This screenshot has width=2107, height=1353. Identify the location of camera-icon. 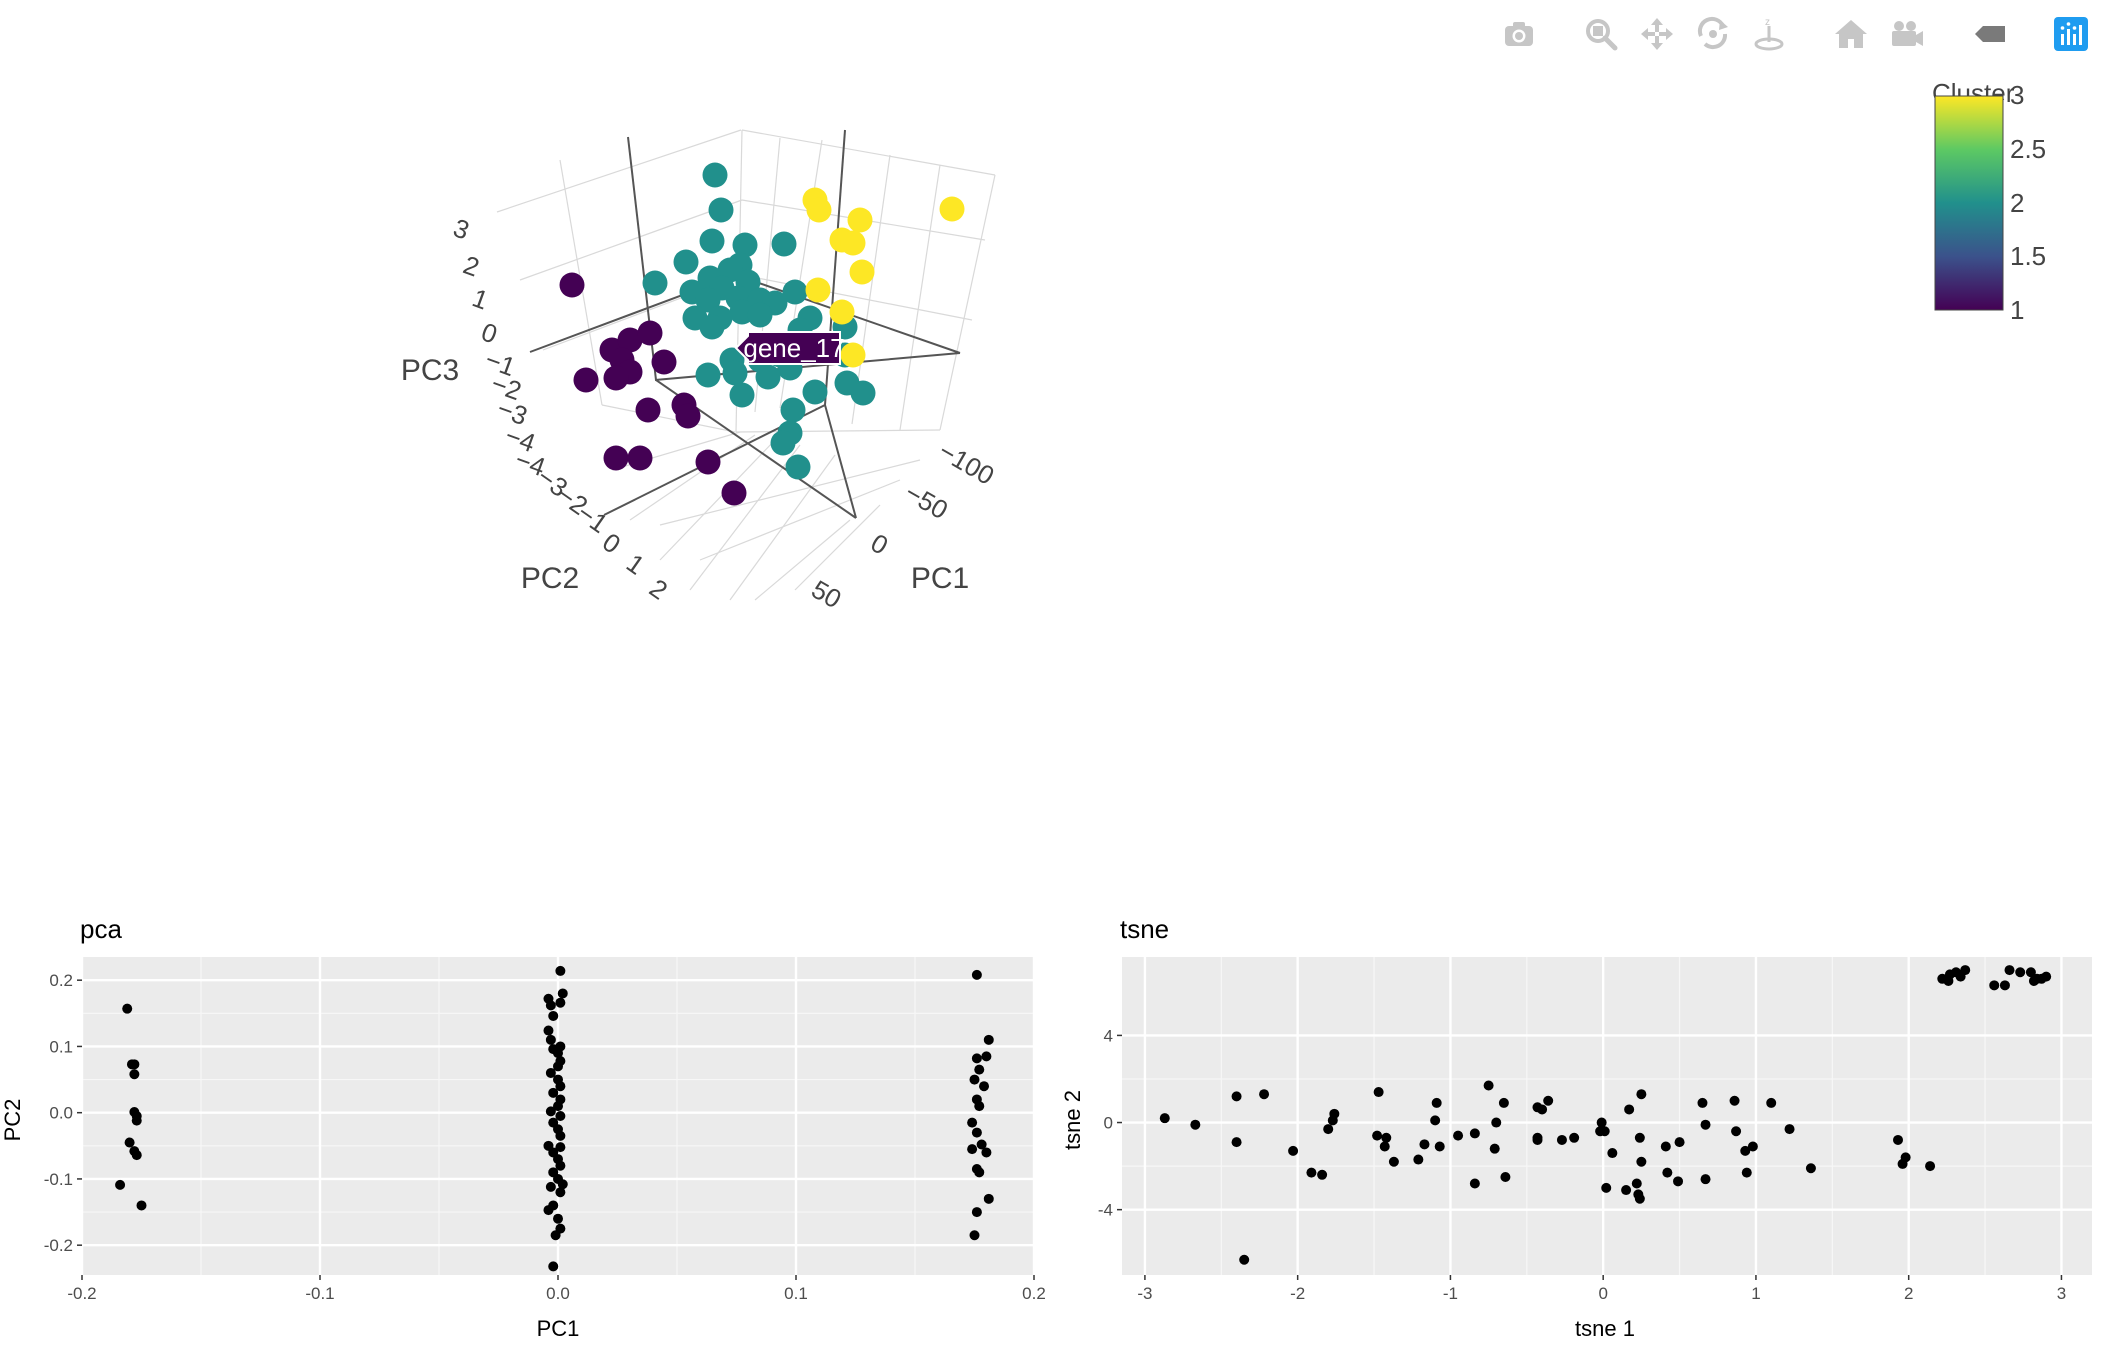
(1519, 34).